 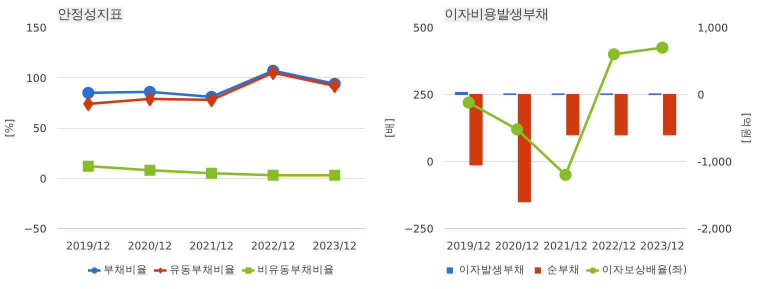 I want to click on legend-label: 이자발생부채, so click(x=491, y=270).